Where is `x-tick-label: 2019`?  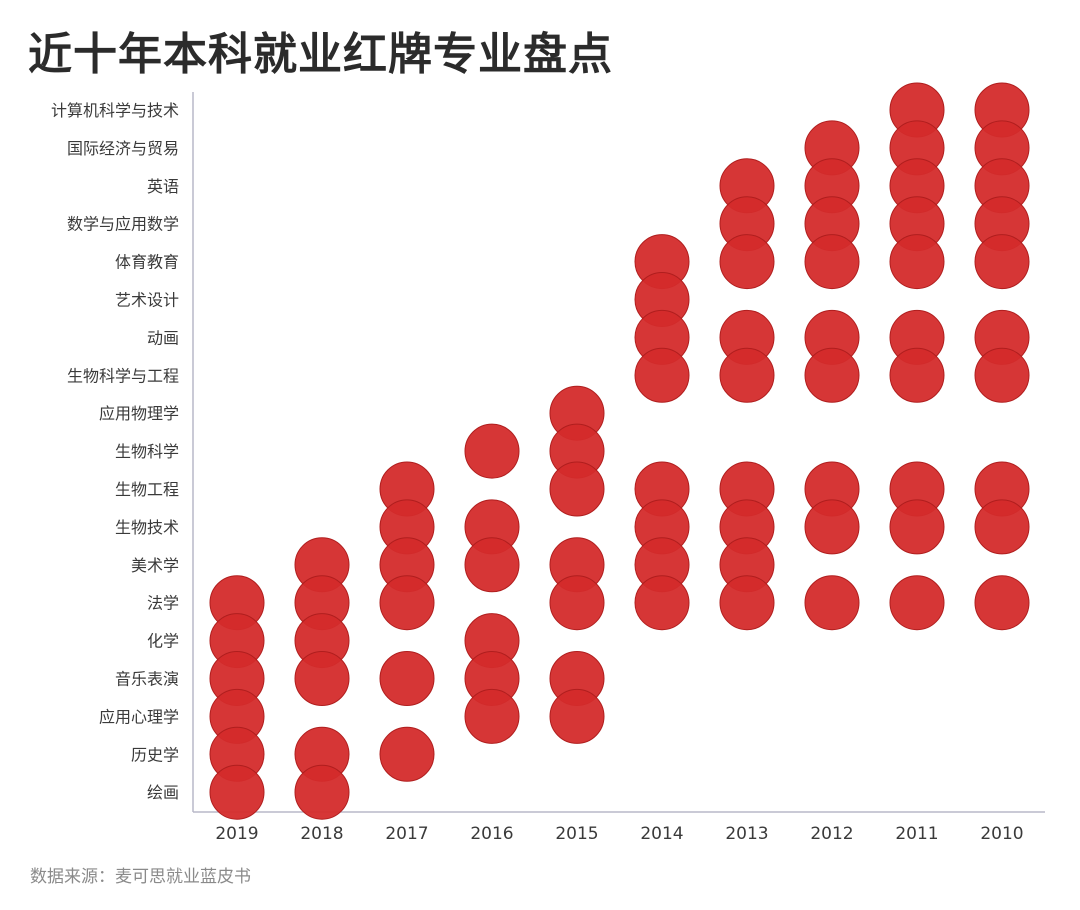 x-tick-label: 2019 is located at coordinates (236, 834).